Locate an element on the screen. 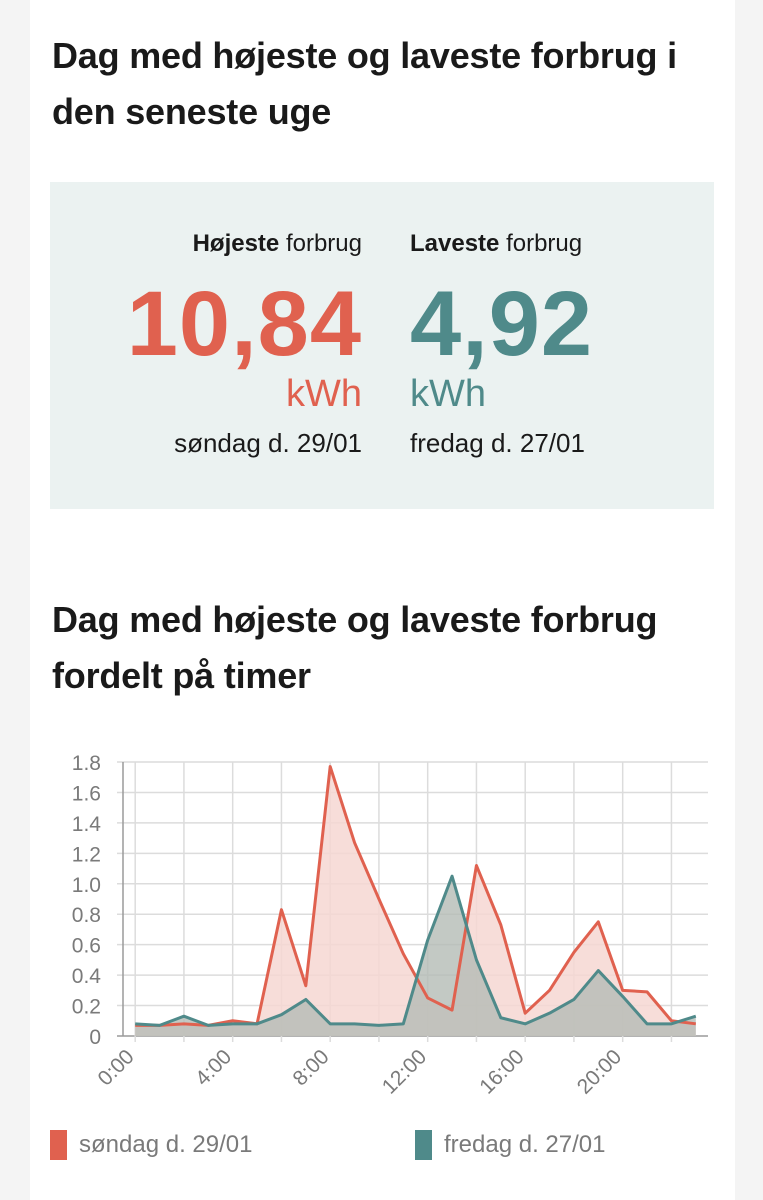 The height and width of the screenshot is (1200, 763). lowest-label-bold: Laveste is located at coordinates (455, 243).